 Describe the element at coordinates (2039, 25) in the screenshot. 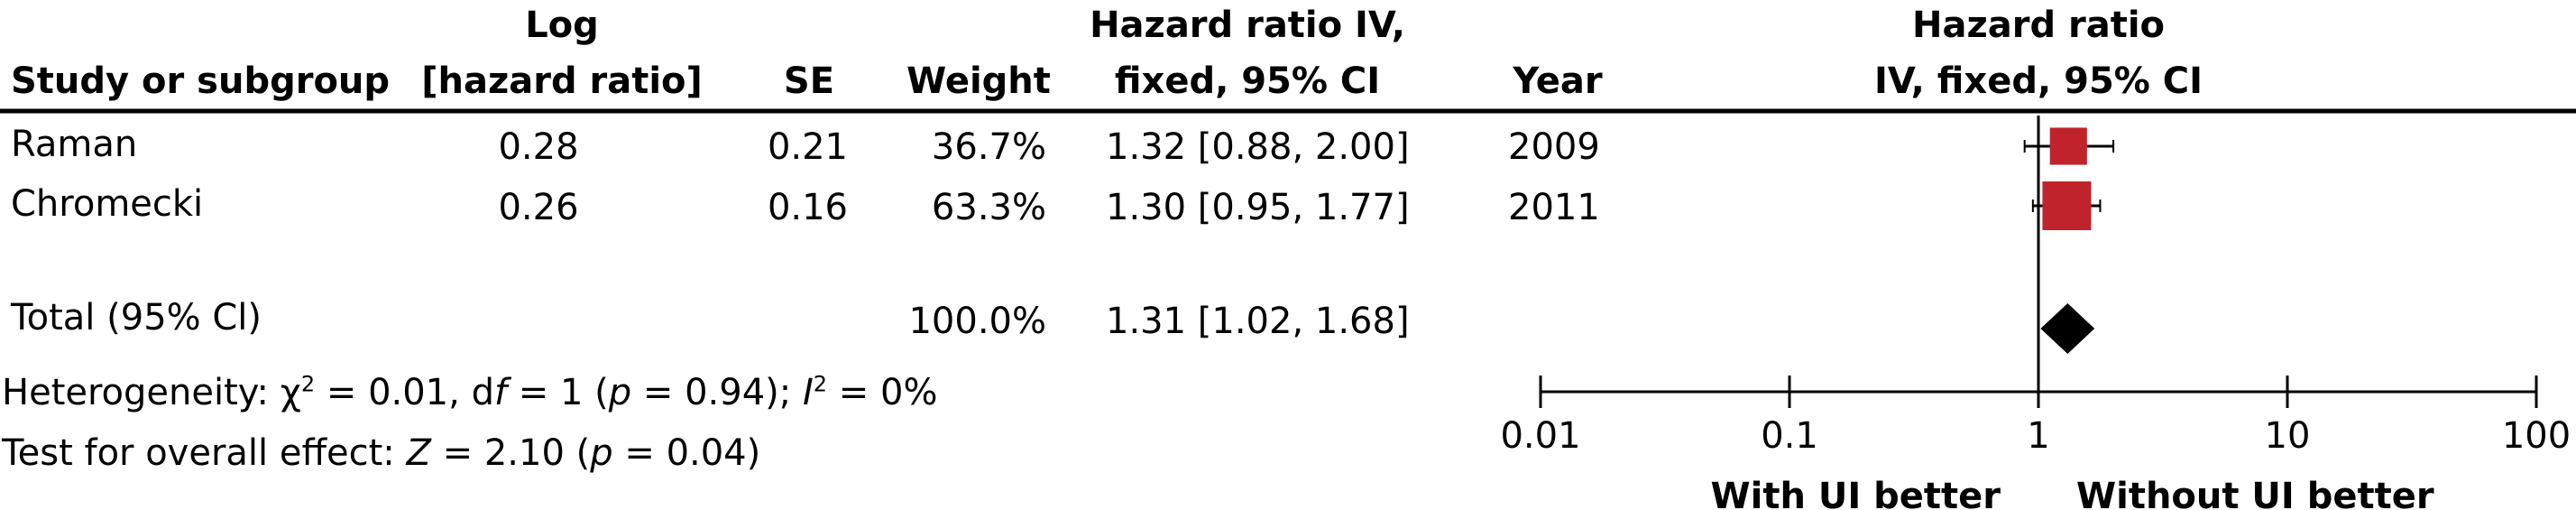

I see `header-plot-line1: Hazard ratio` at that location.